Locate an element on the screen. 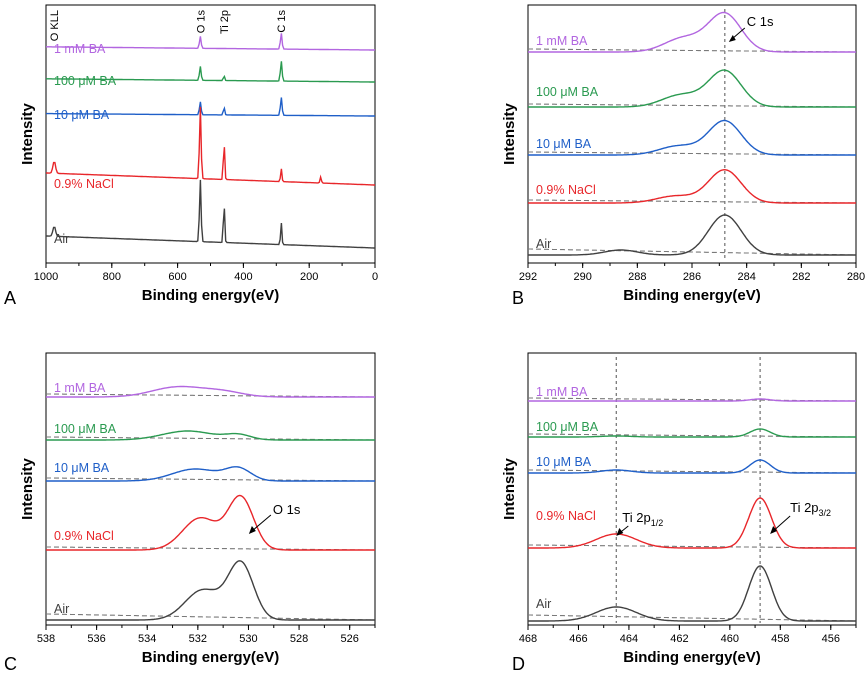  panel-letter: B is located at coordinates (518, 298).